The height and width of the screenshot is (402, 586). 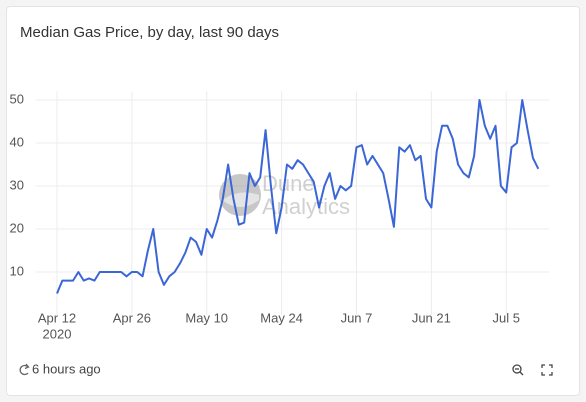 I want to click on y-tick-label: 50, so click(x=17, y=98).